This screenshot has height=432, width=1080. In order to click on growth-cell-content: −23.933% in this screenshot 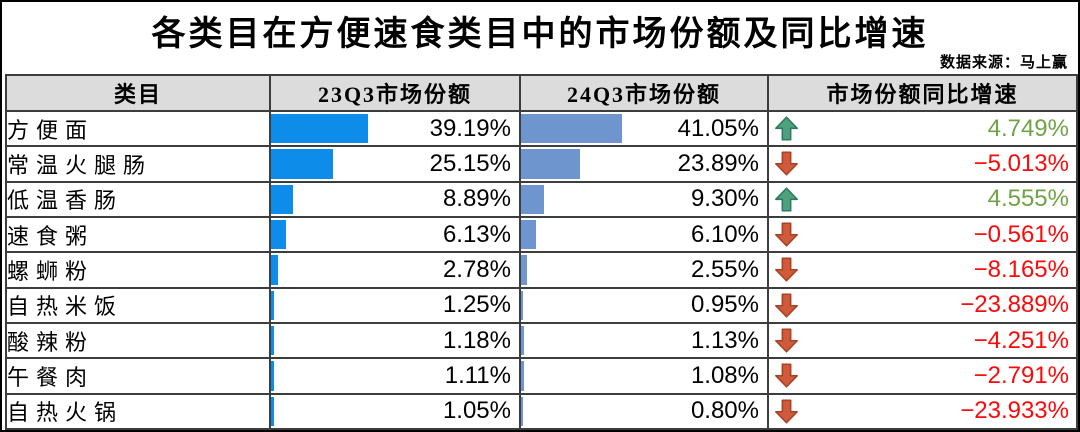, I will do `click(922, 411)`.